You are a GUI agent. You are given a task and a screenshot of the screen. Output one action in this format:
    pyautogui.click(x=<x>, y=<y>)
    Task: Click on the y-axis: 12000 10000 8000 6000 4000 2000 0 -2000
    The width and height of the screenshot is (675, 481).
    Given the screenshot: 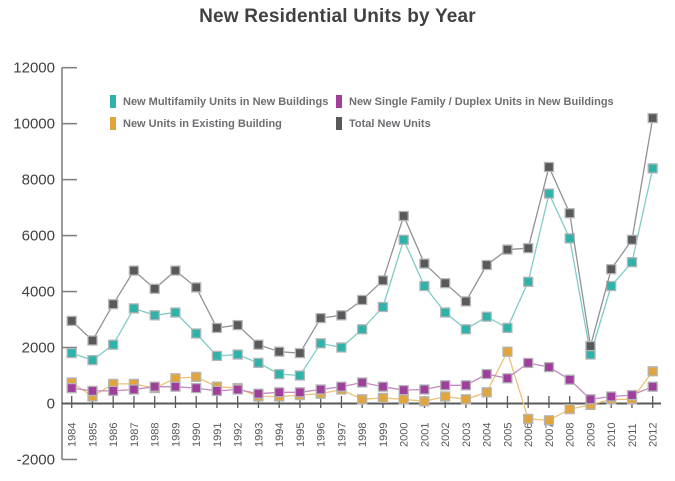 What is the action you would take?
    pyautogui.click(x=45, y=264)
    